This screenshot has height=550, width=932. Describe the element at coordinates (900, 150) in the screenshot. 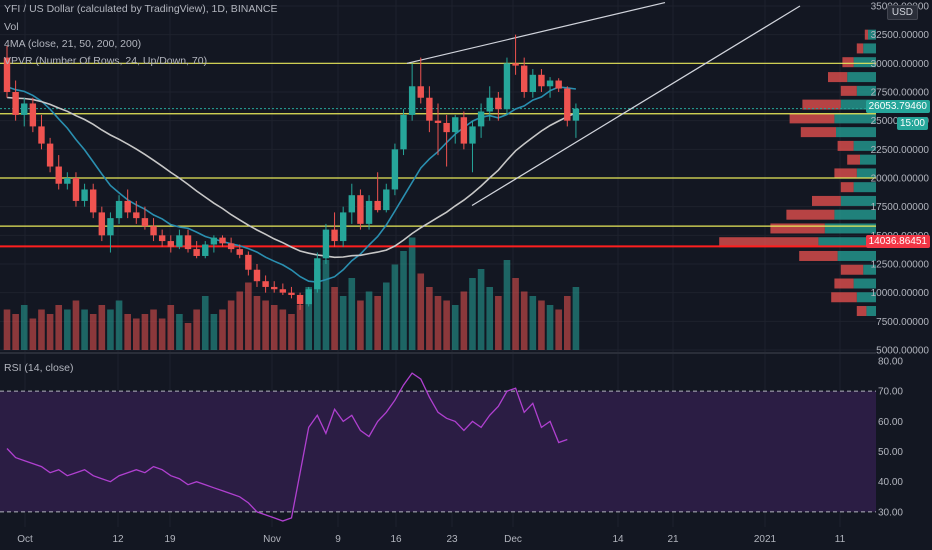

I see `price-tick-label: 22500.00000` at that location.